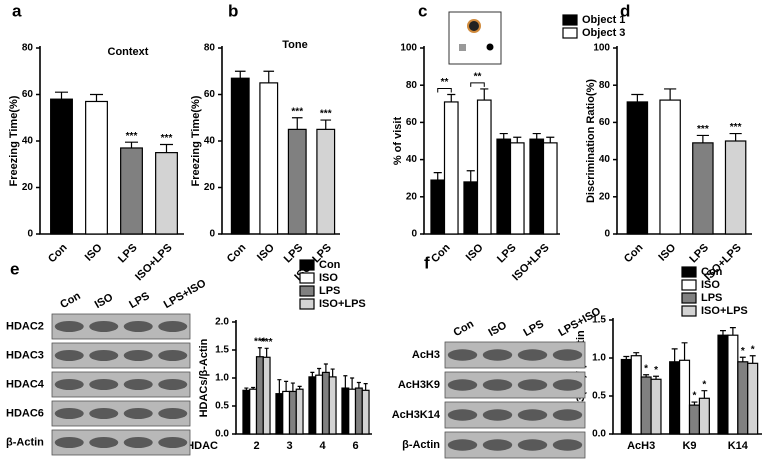  I want to click on panel-letter: e, so click(14, 268).